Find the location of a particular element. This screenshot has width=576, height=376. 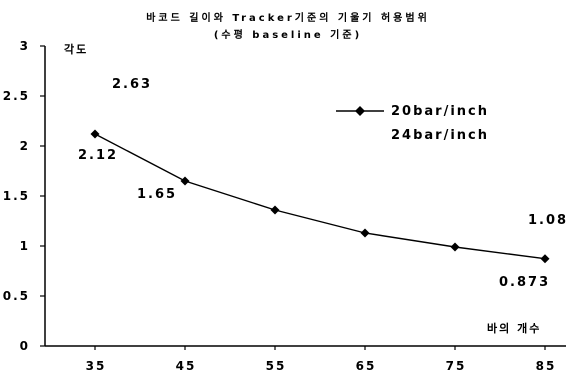

y-tick-label: 0.5 is located at coordinates (16, 296).